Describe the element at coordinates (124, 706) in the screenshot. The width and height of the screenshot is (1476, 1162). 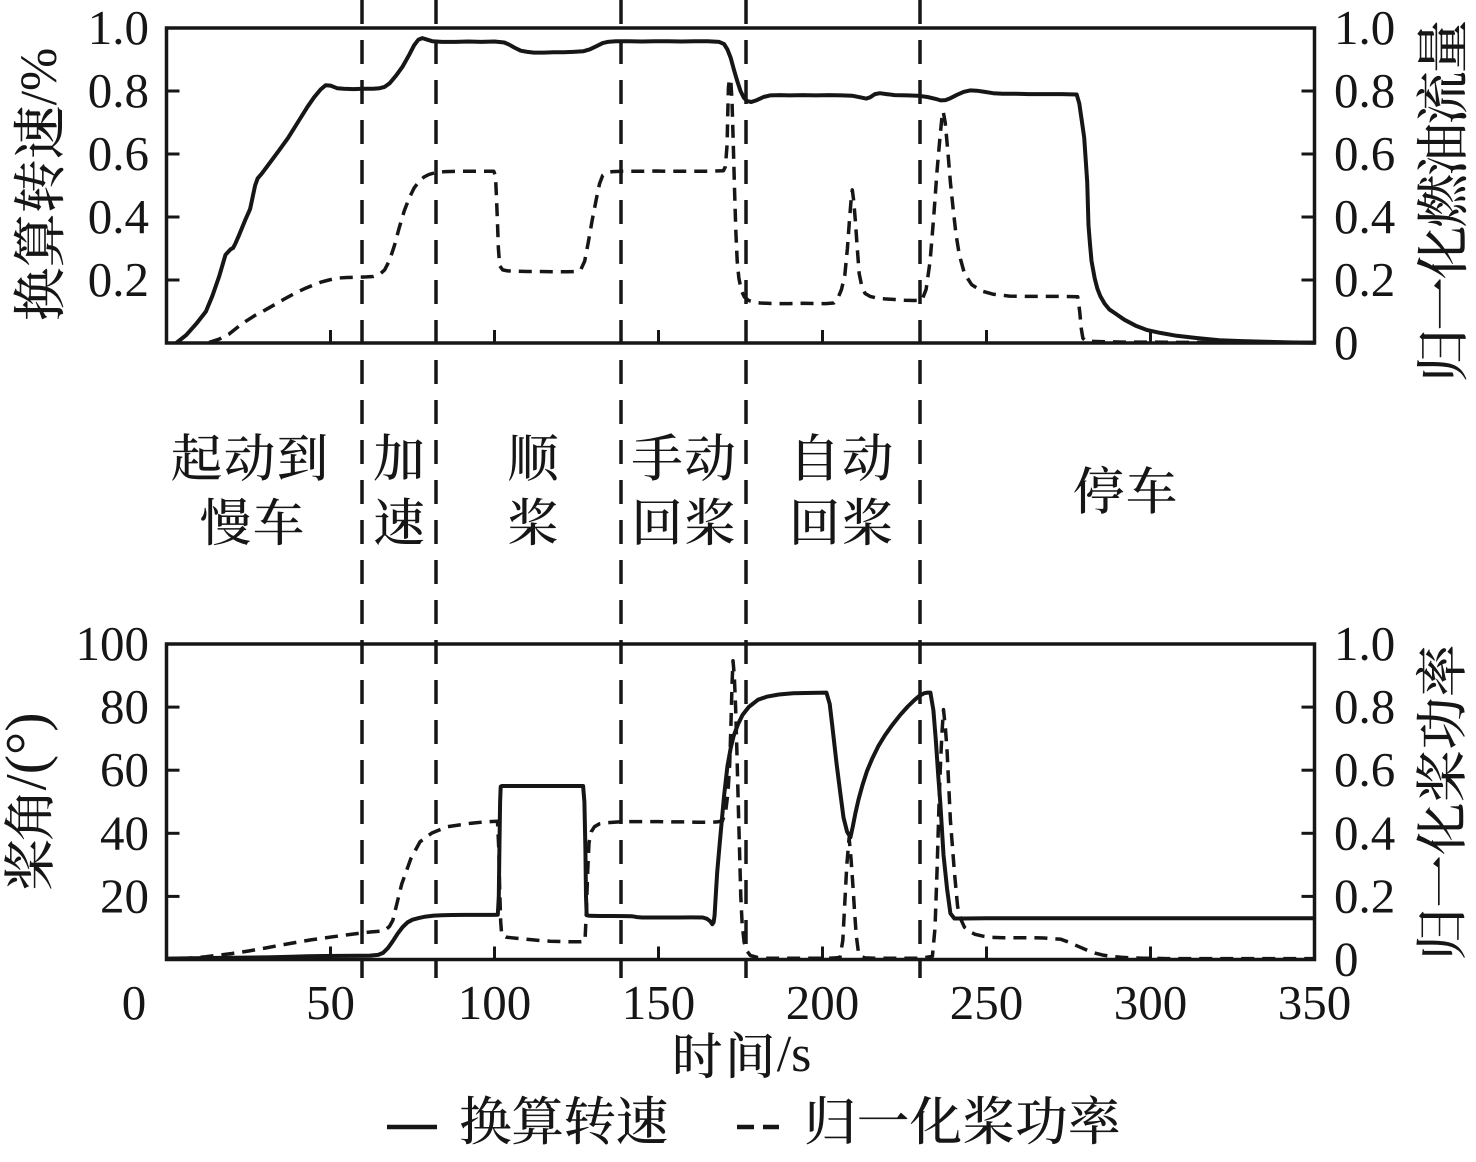
I see `svg-text: 80` at that location.